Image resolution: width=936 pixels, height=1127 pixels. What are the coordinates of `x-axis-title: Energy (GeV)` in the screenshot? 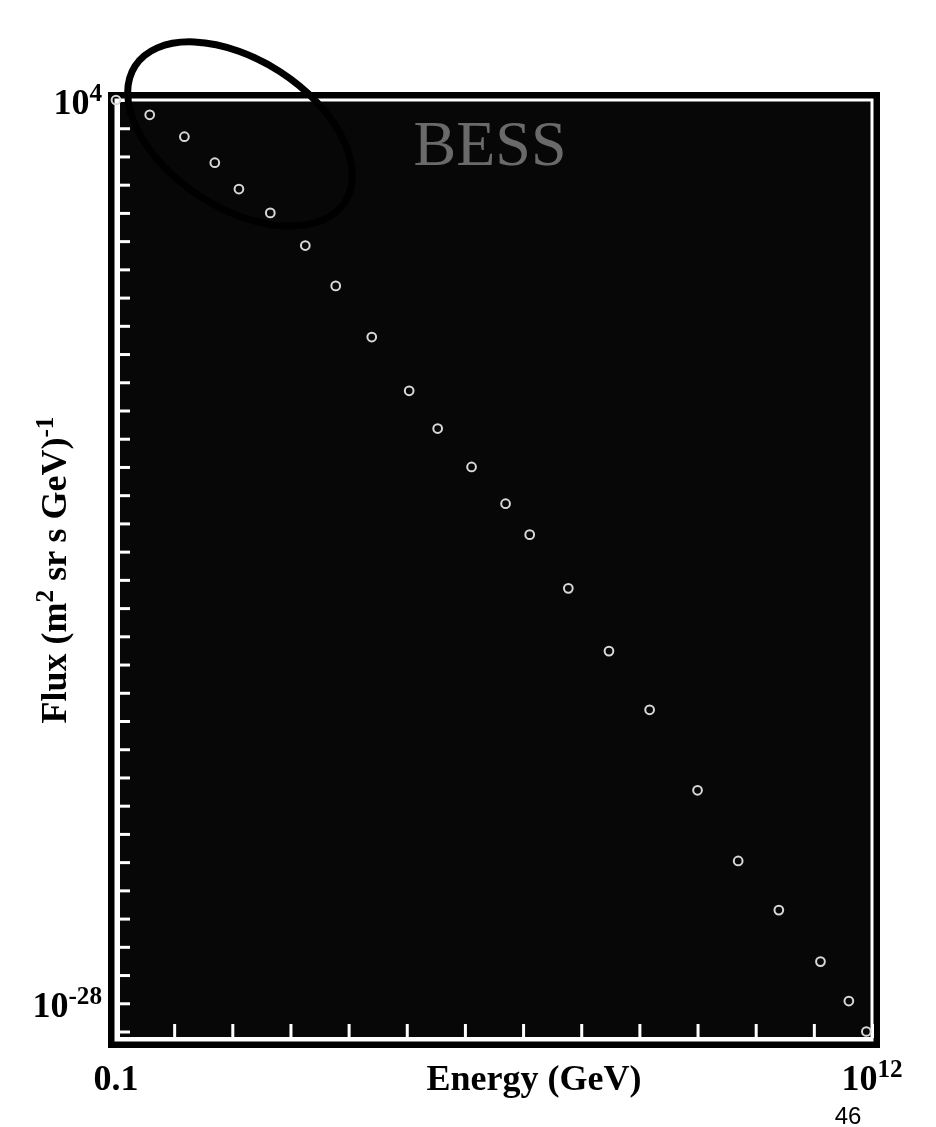 It's located at (534, 1078).